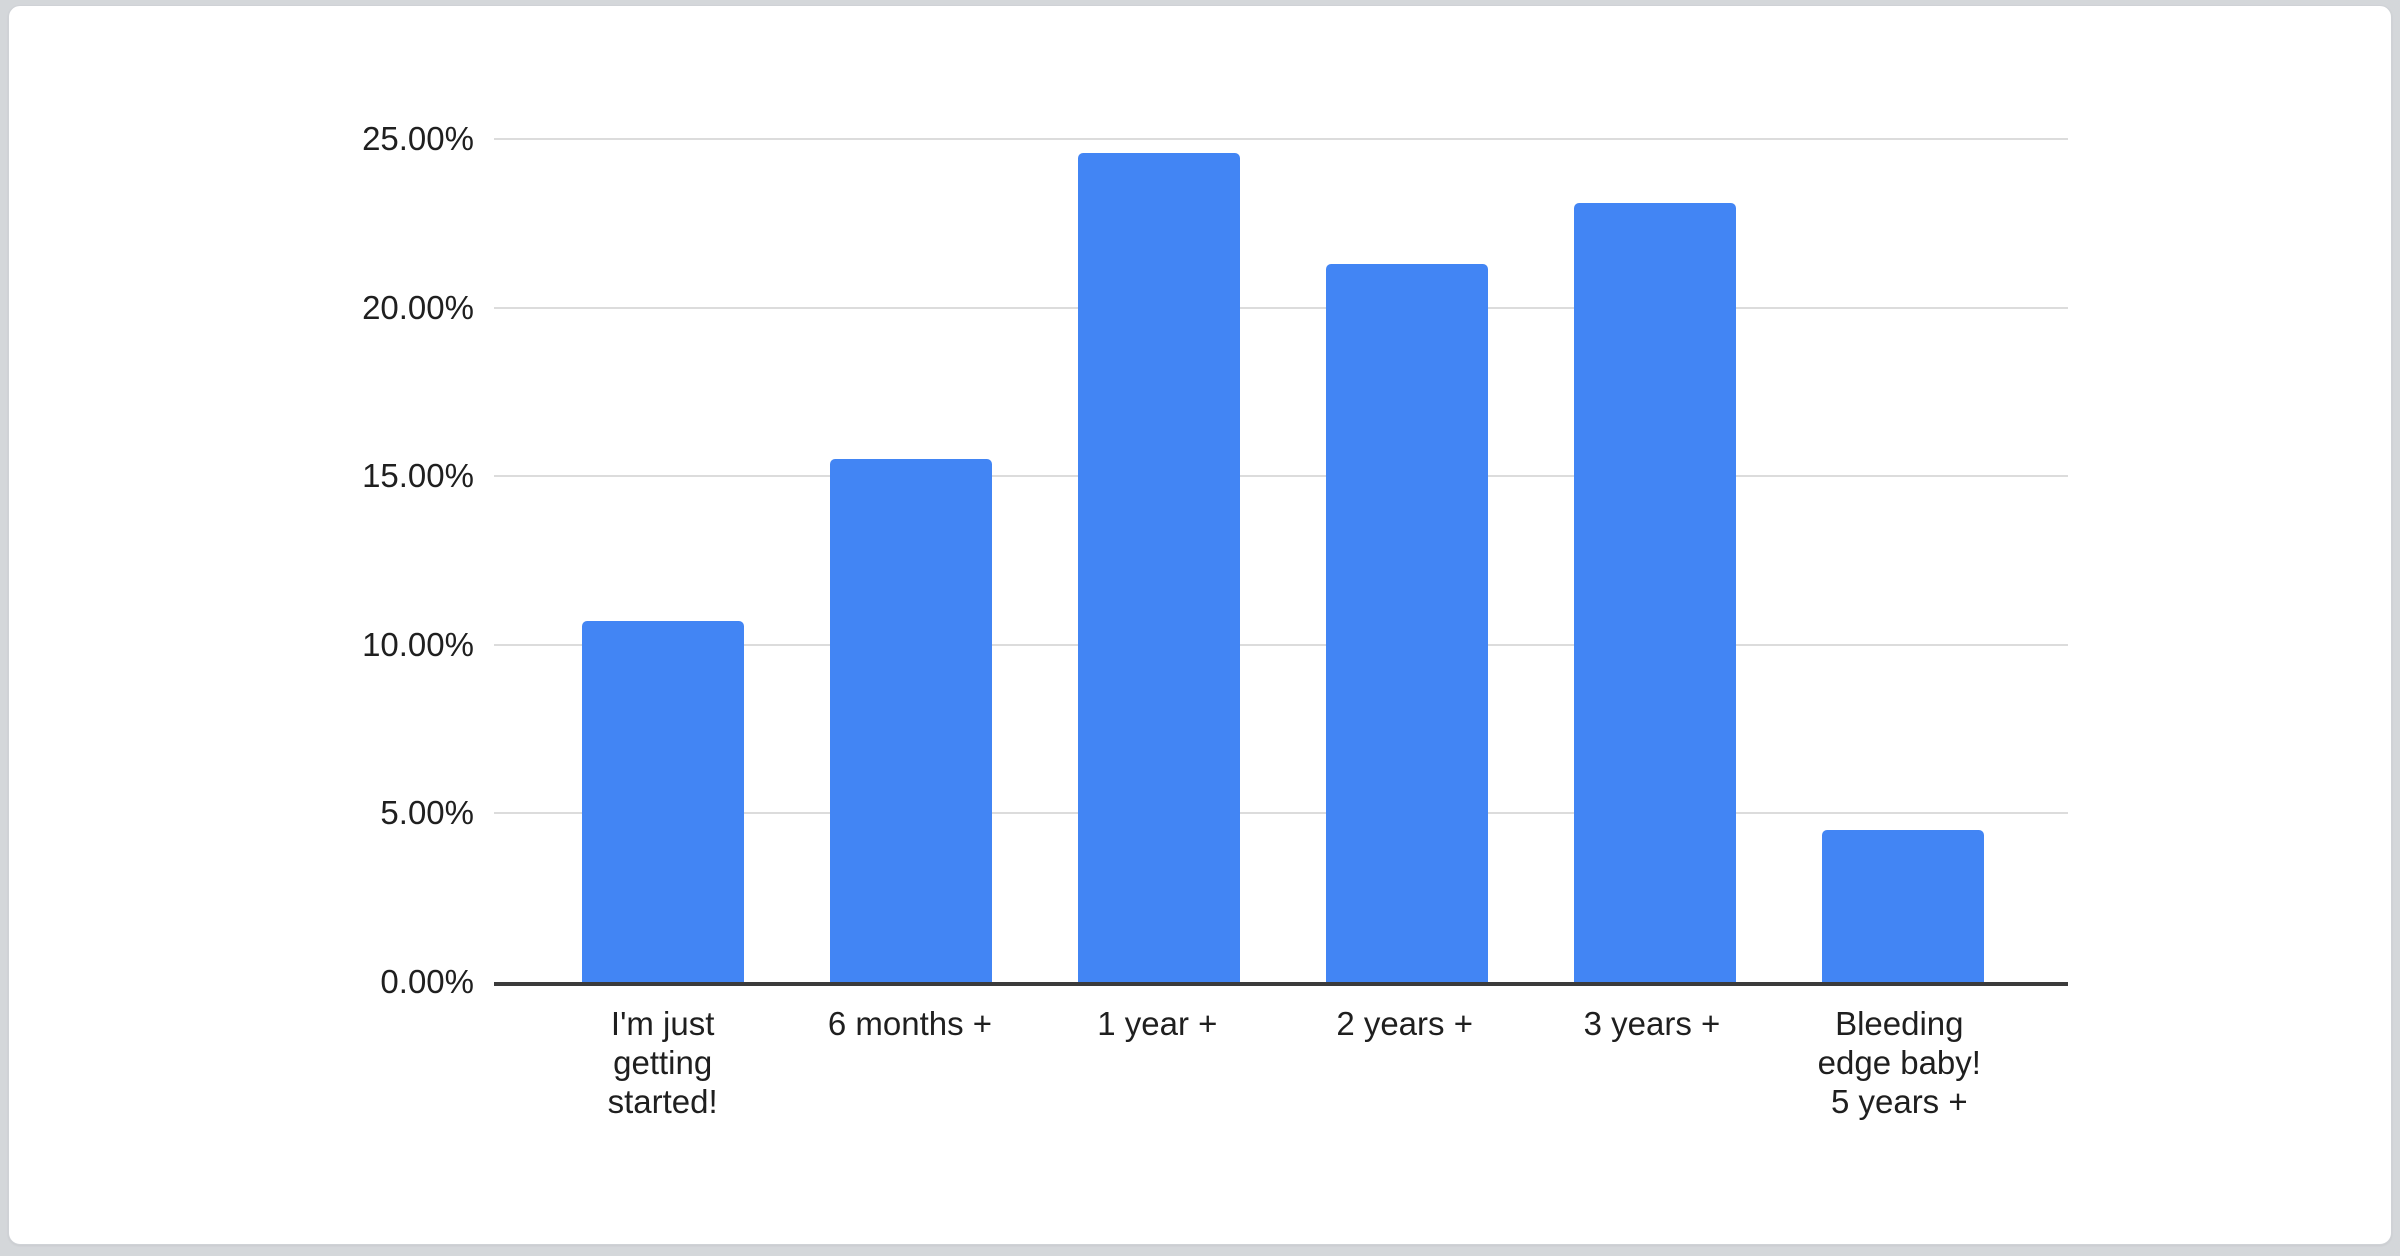 Image resolution: width=2400 pixels, height=1256 pixels. I want to click on x-axis-category-label: 2 years +, so click(1404, 1023).